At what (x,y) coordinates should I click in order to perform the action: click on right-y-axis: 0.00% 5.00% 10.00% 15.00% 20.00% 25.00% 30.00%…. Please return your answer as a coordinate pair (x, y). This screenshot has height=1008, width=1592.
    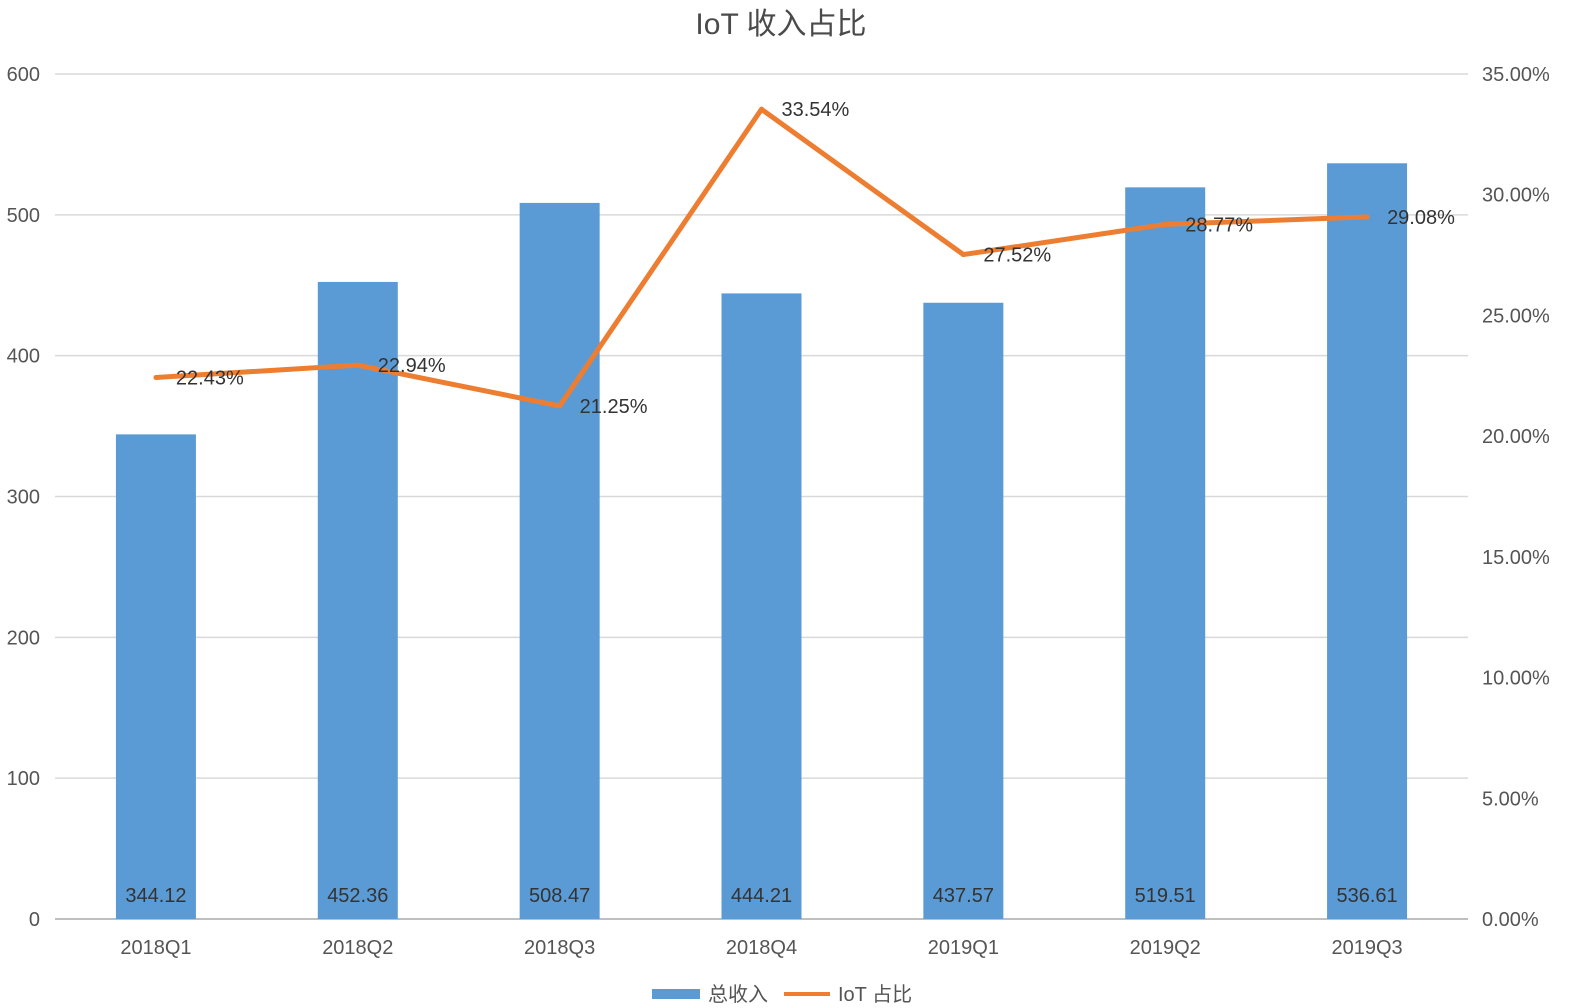
    Looking at the image, I should click on (1516, 497).